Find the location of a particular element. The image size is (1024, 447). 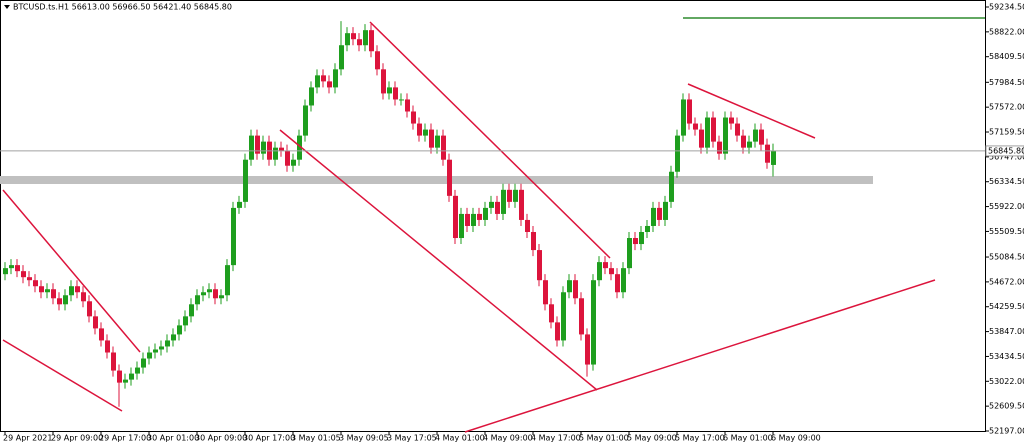

y-tick-label: 56747.00 is located at coordinates (1006, 156).